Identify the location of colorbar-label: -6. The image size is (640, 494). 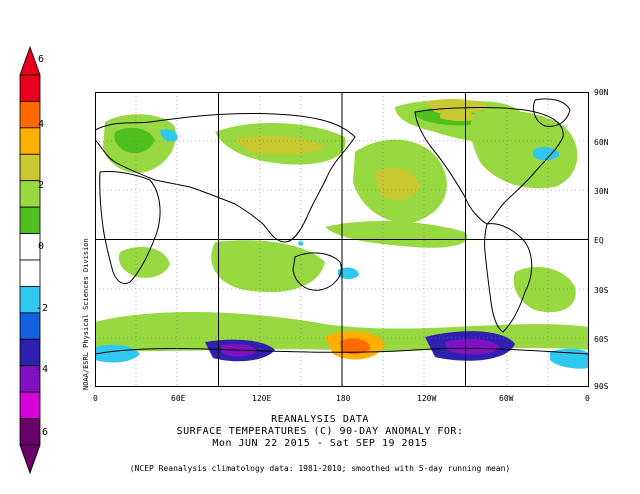
(42, 432).